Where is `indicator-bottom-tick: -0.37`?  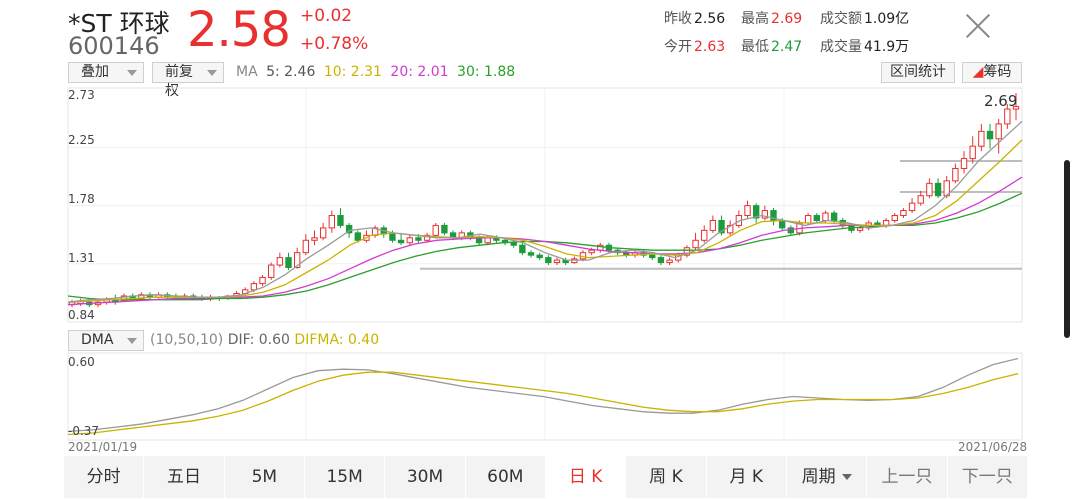
indicator-bottom-tick: -0.37 is located at coordinates (84, 431).